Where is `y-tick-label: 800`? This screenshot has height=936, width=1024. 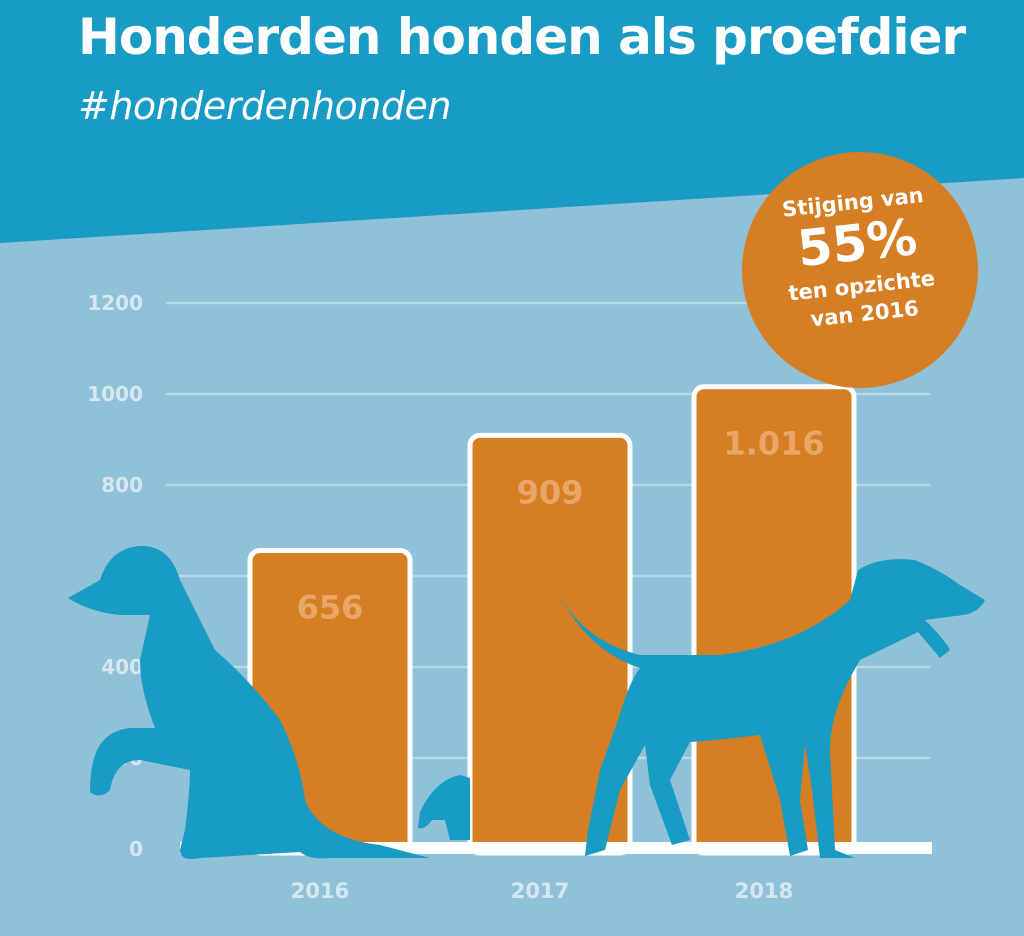
y-tick-label: 800 is located at coordinates (122, 485).